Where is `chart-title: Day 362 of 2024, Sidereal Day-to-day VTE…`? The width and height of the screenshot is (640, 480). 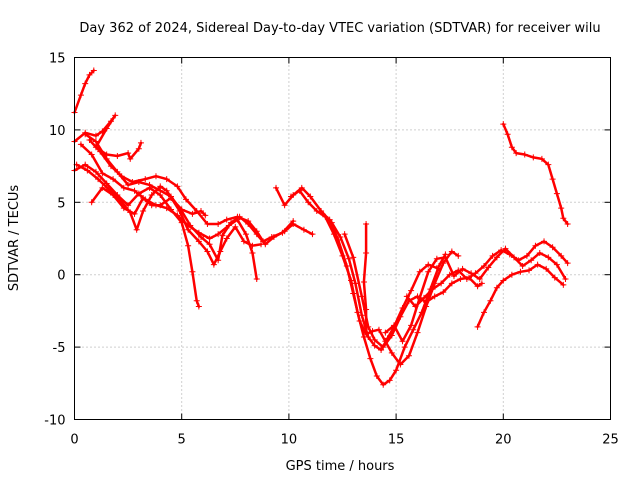 chart-title: Day 362 of 2024, Sidereal Day-to-day VTE… is located at coordinates (339, 28).